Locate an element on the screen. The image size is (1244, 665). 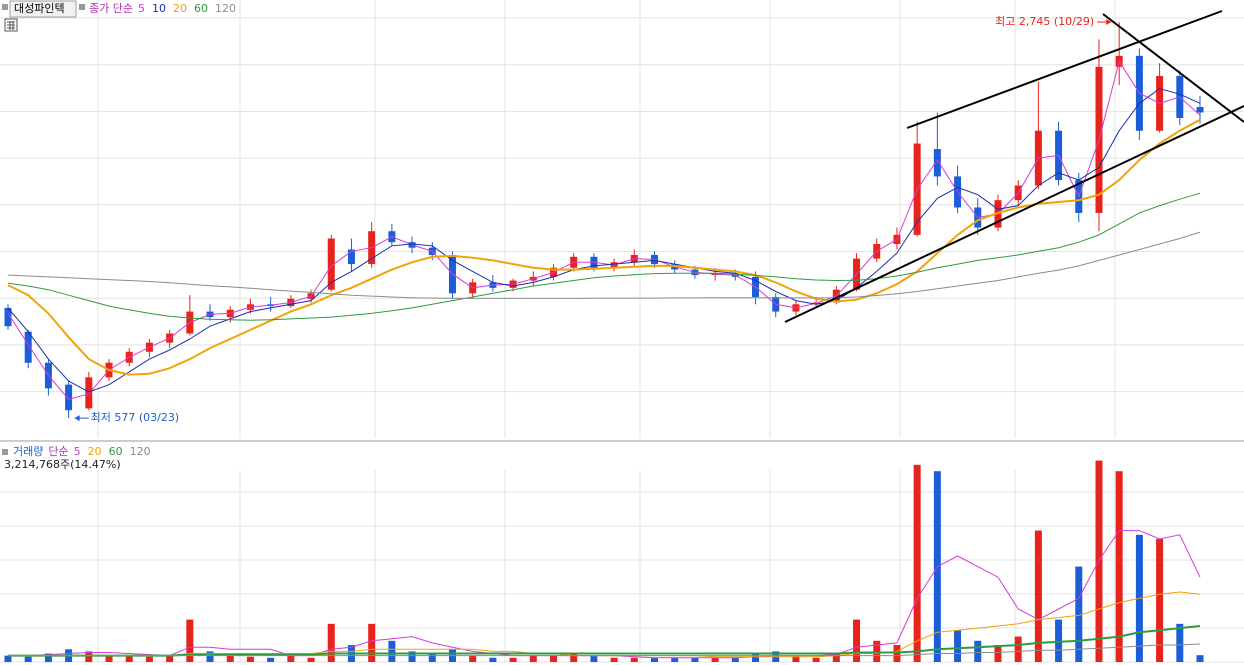
volume-subtitle: 3,214,768주(14.47%) is located at coordinates (62, 464).